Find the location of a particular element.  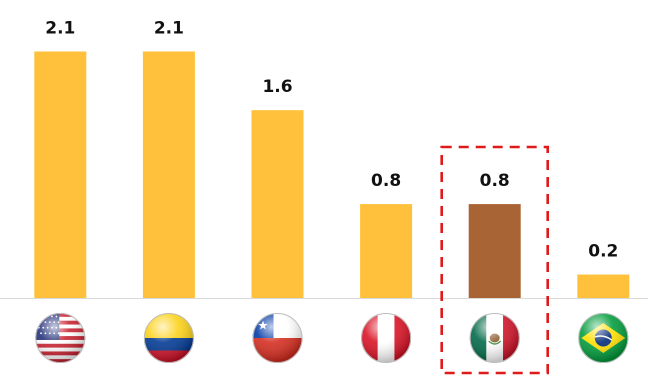

bar-chile is located at coordinates (277, 204).